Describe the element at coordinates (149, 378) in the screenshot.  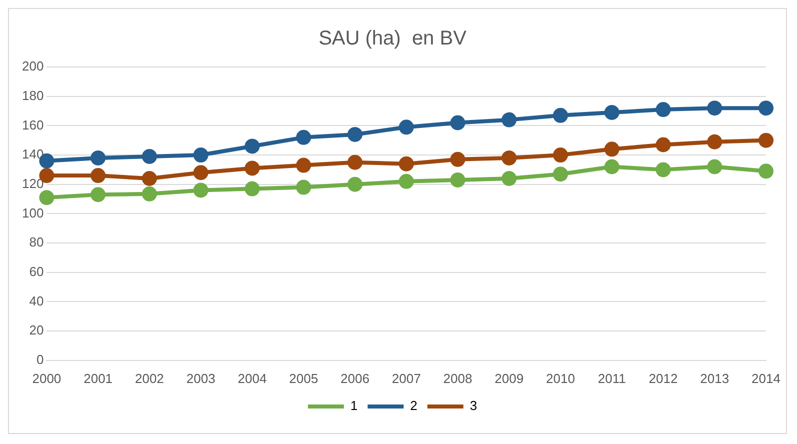
I see `x-tick-label: 2002` at that location.